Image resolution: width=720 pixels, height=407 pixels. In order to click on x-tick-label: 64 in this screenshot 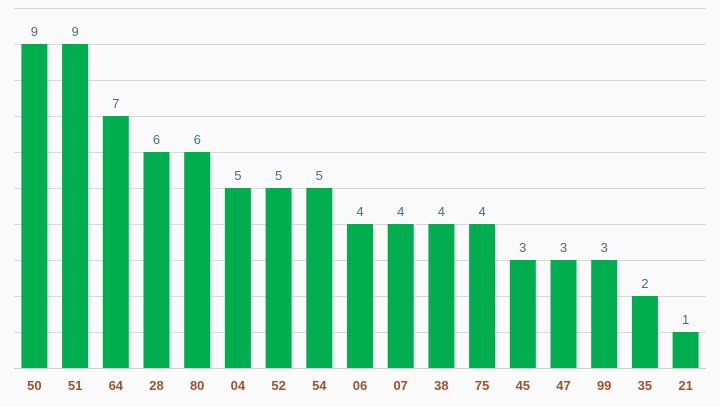, I will do `click(116, 385)`.